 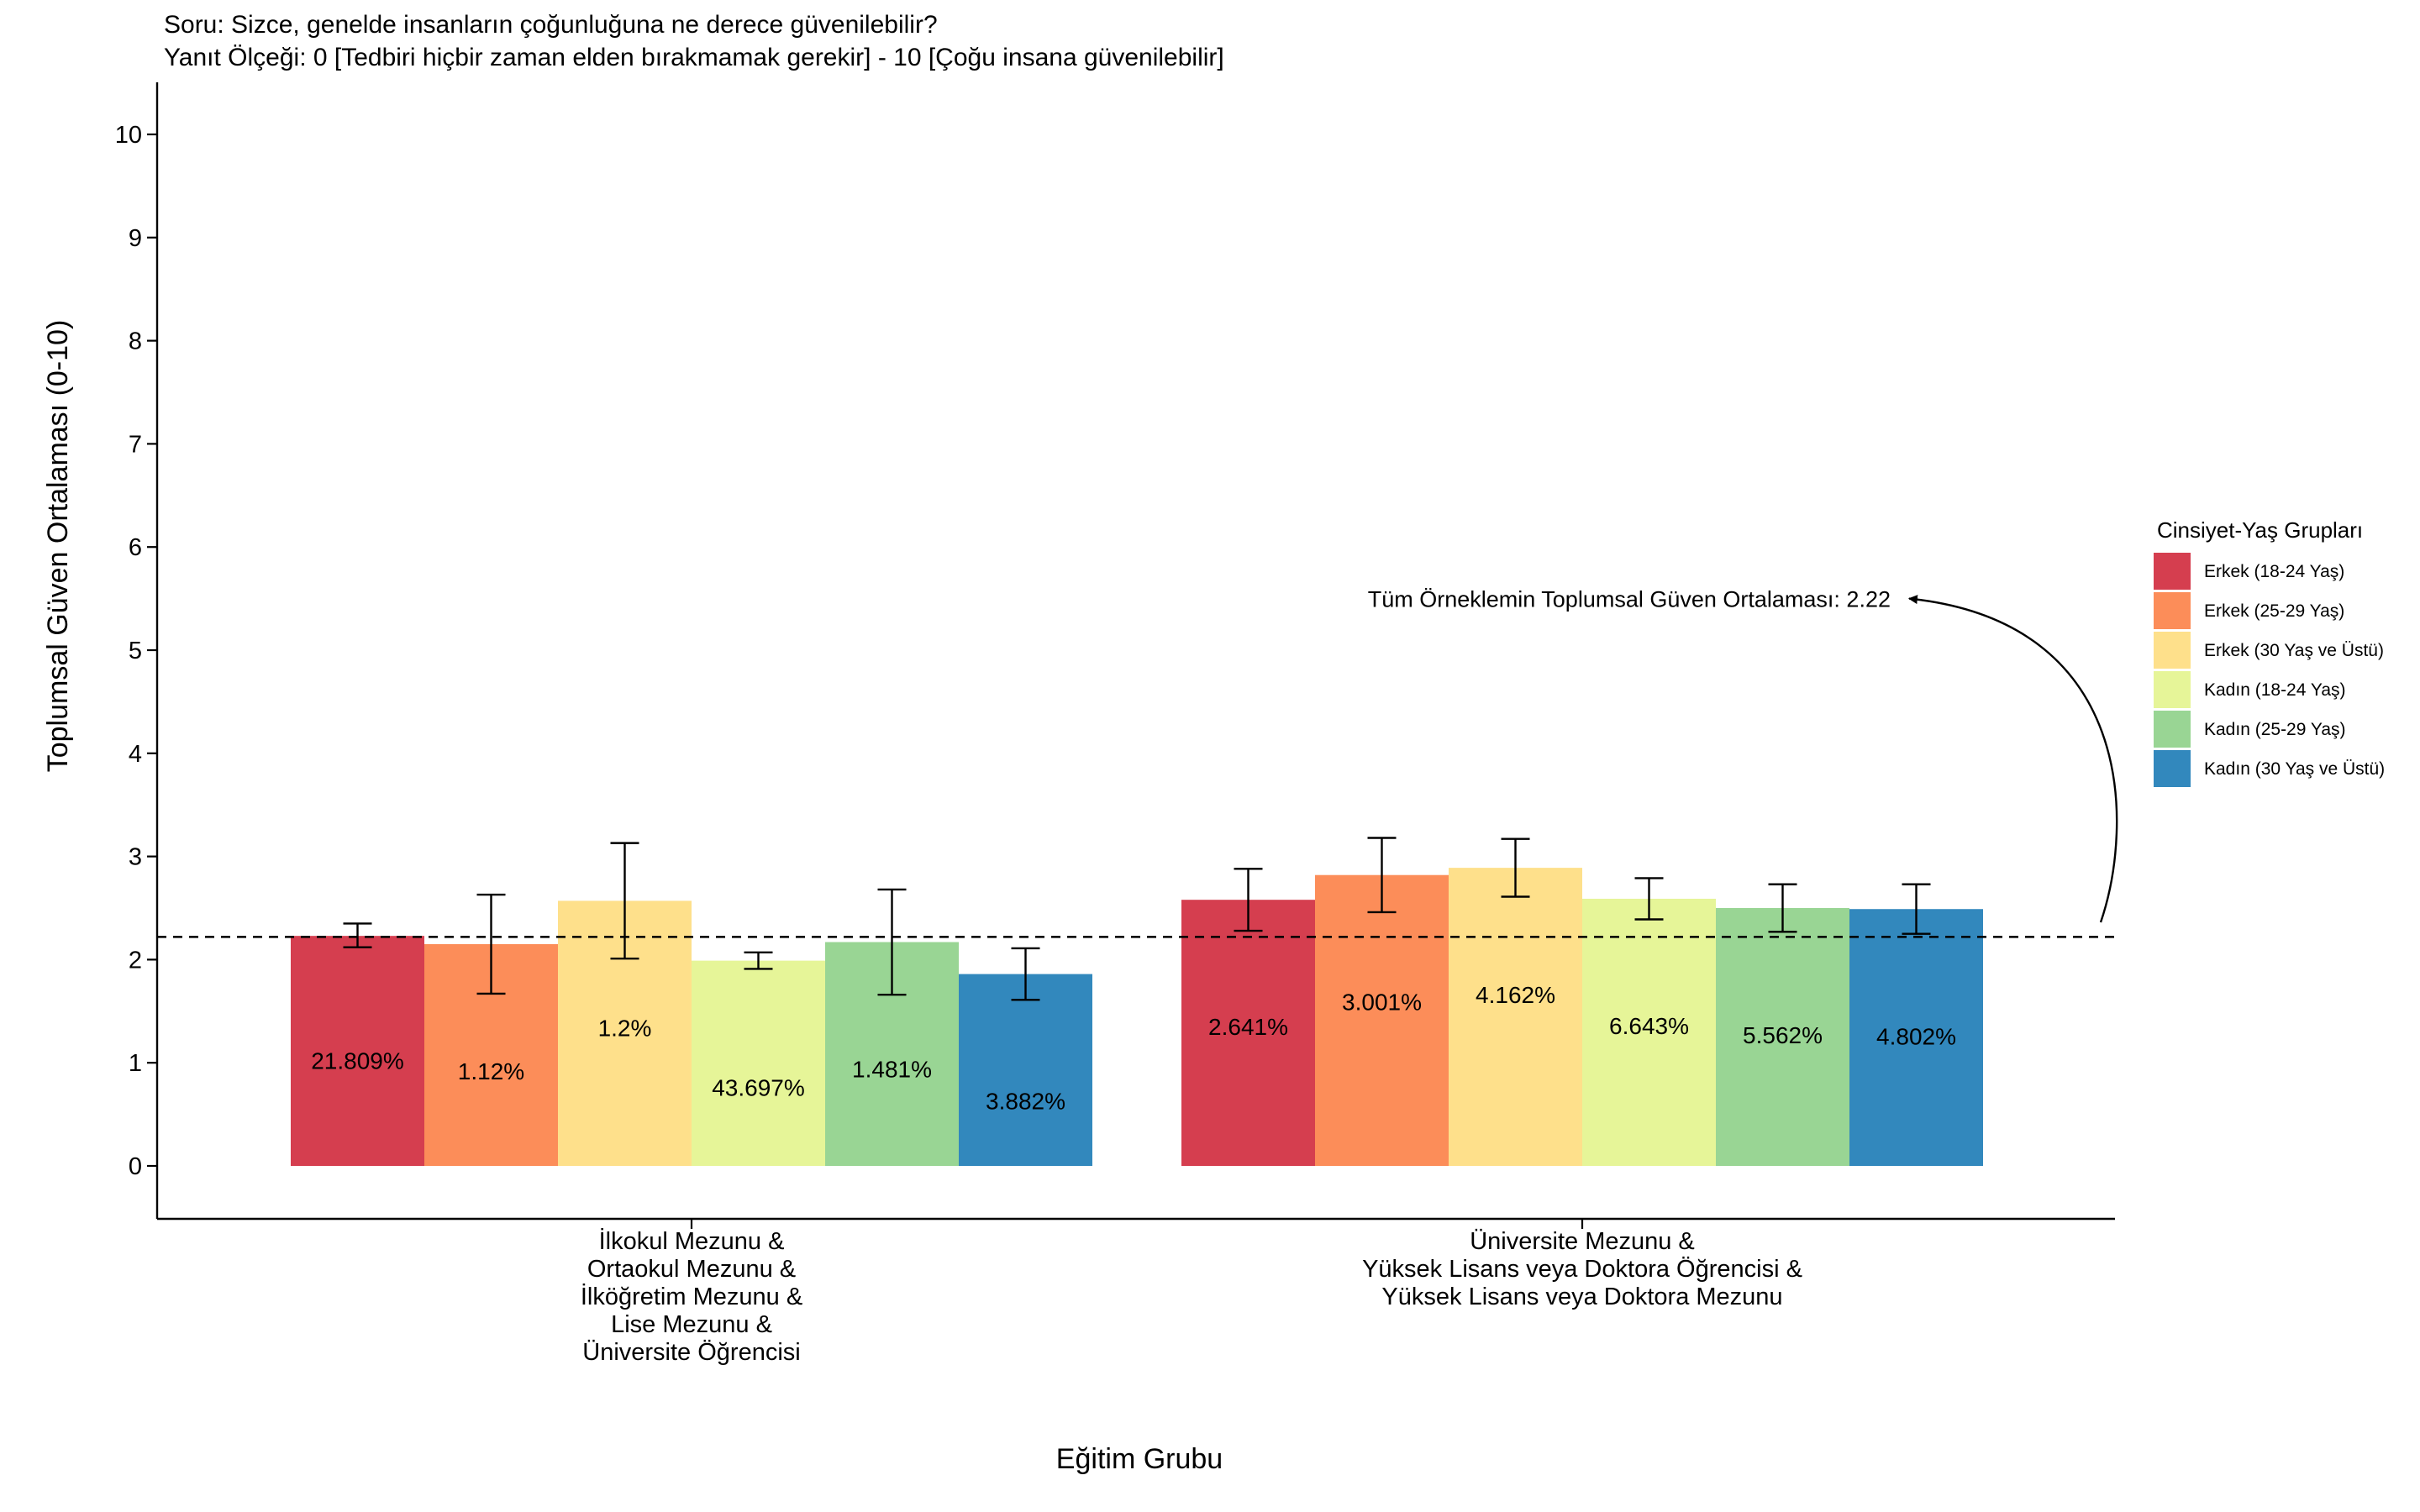 I want to click on x-category-label-2-line-1: Üniversite Mezunu &, so click(x=1583, y=1241).